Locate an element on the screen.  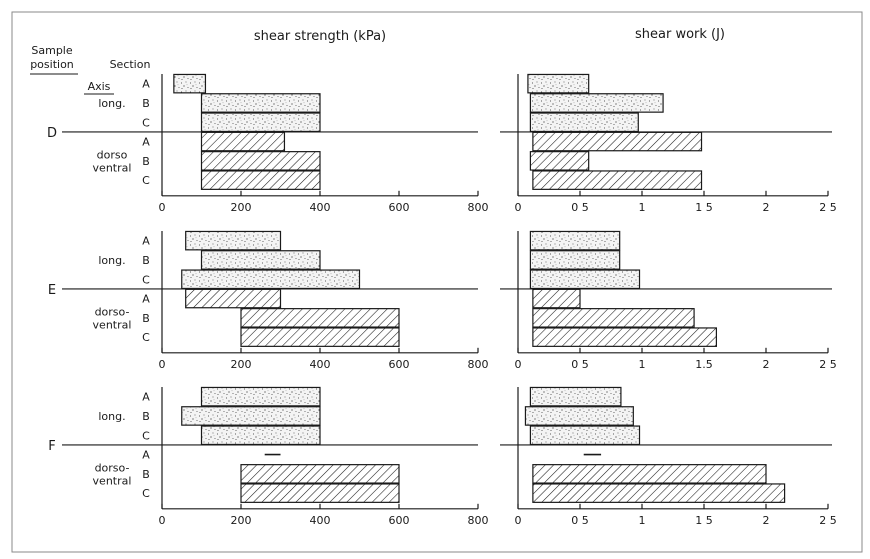
shear-strength-title: shear strength (kPa) is located at coordinates (320, 36).